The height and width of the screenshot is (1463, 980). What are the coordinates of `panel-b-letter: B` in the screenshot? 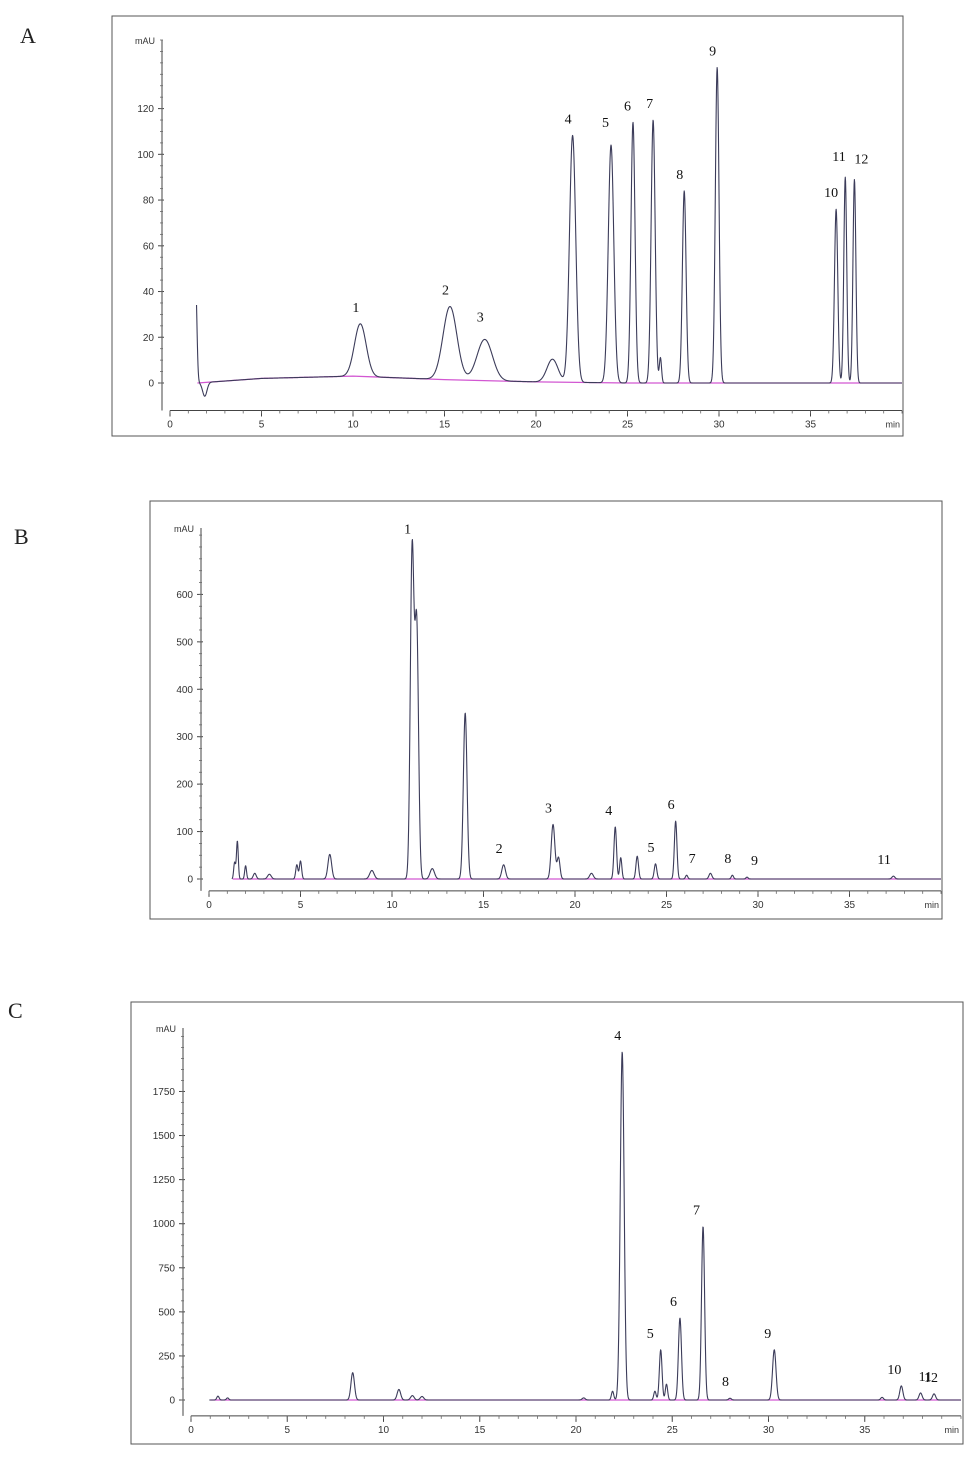 It's located at (21, 536).